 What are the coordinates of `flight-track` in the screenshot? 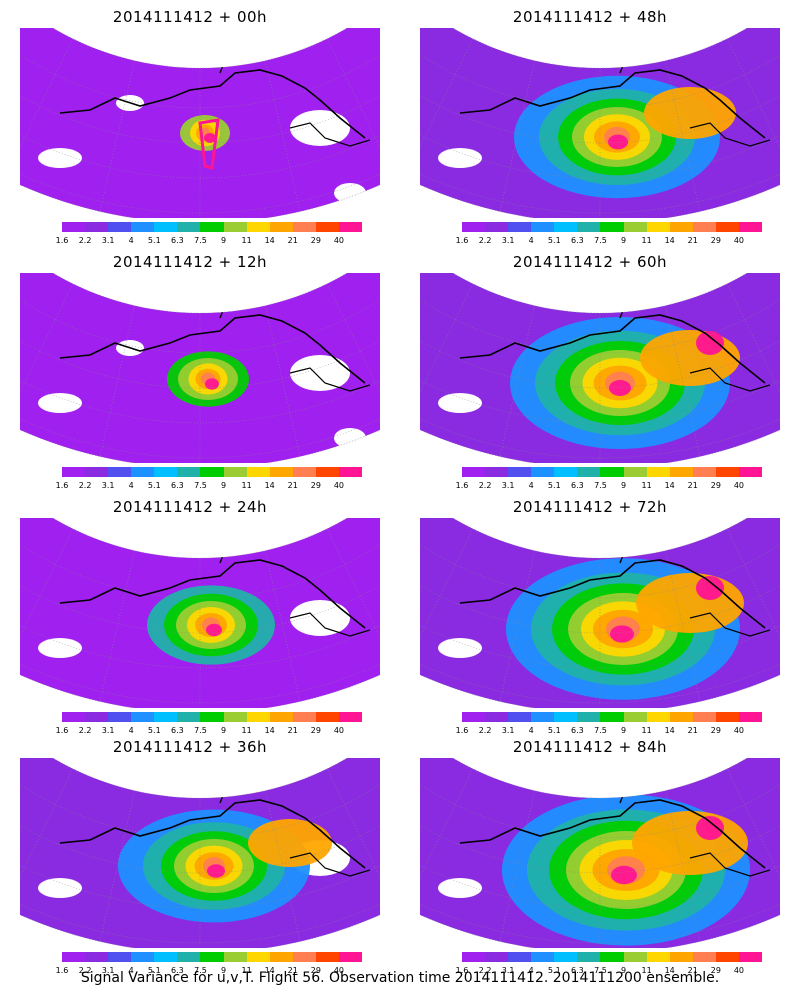 It's located at (209, 144).